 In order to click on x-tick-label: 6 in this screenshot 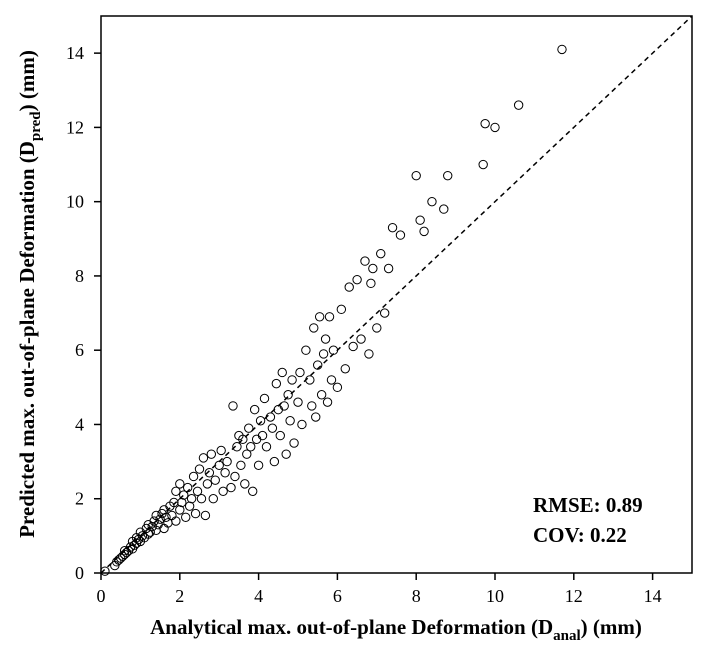, I will do `click(337, 596)`.